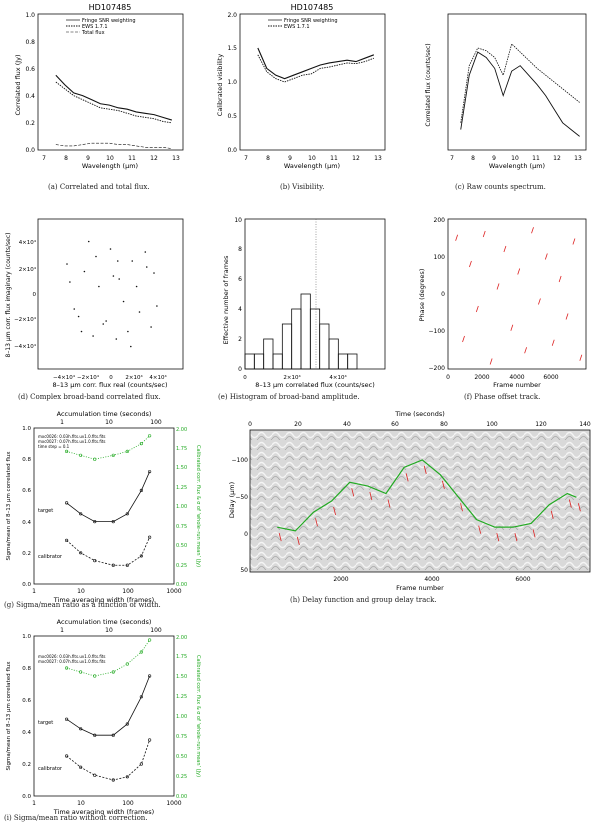 This screenshot has width=600, height=823. What do you see at coordinates (54, 446) in the screenshot?
I see `legend-line: time step = 0.1` at bounding box center [54, 446].